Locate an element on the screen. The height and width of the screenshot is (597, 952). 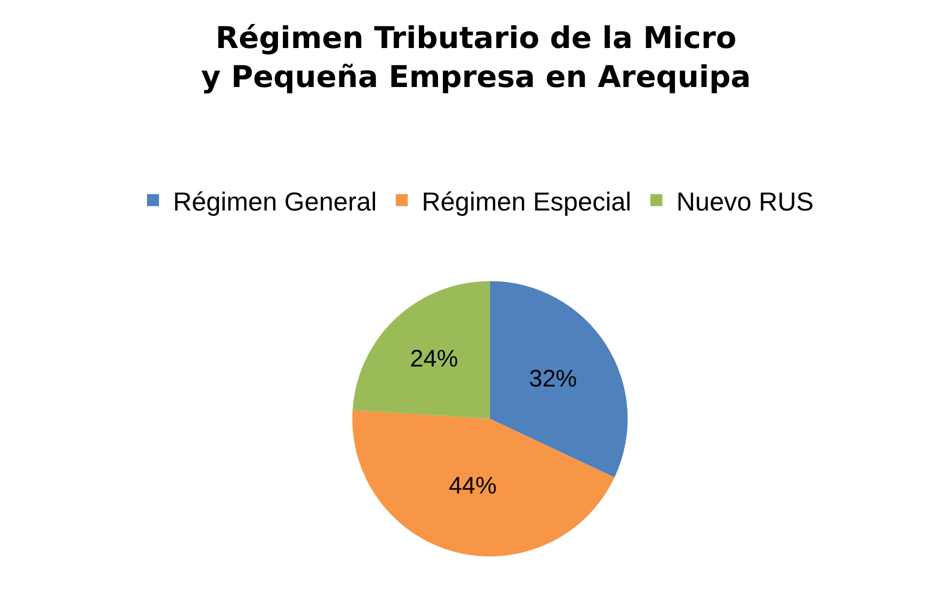
data-label: 24% is located at coordinates (434, 359).